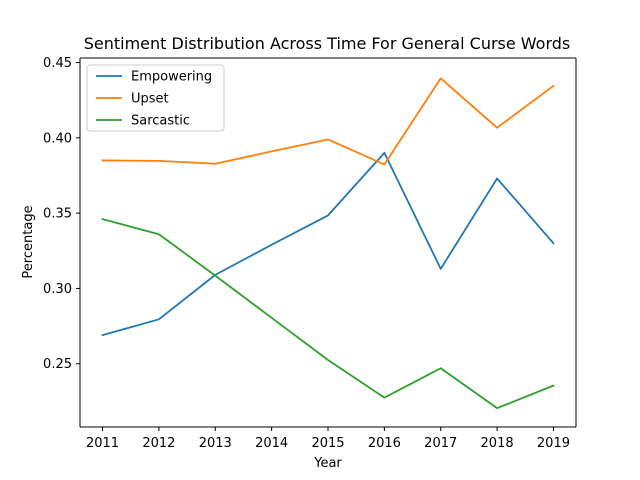 This screenshot has width=640, height=480. I want to click on legend-label-empowering: Empowering, so click(171, 77).